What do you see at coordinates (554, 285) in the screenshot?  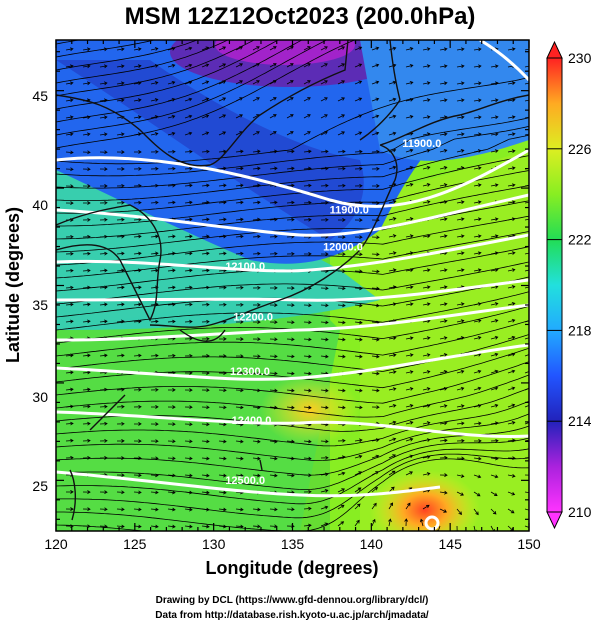 I see `colorbar-scale` at bounding box center [554, 285].